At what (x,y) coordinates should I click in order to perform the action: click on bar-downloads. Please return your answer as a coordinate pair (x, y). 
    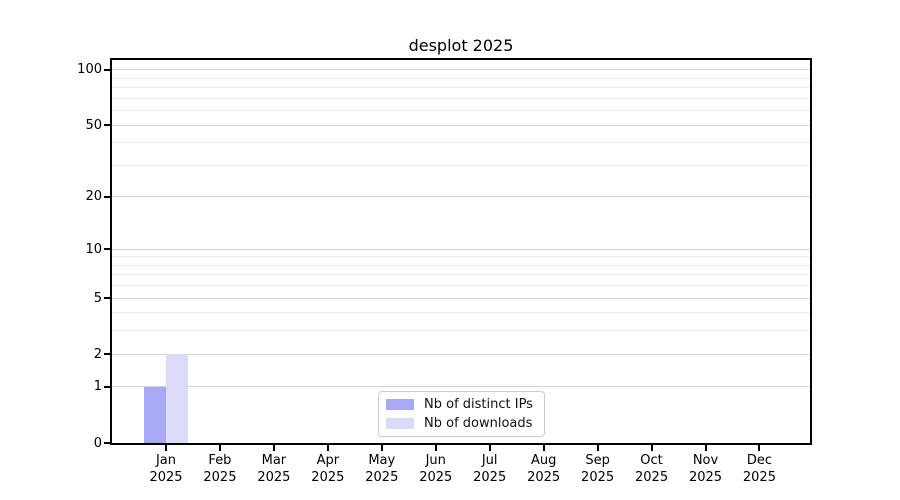
    Looking at the image, I should click on (177, 398).